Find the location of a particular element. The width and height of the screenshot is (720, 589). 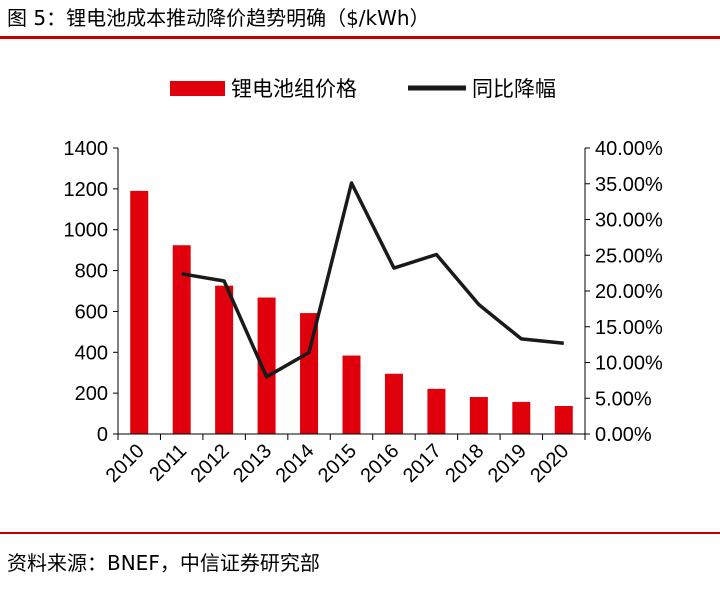

left-tick-label: 400 is located at coordinates (91, 353).